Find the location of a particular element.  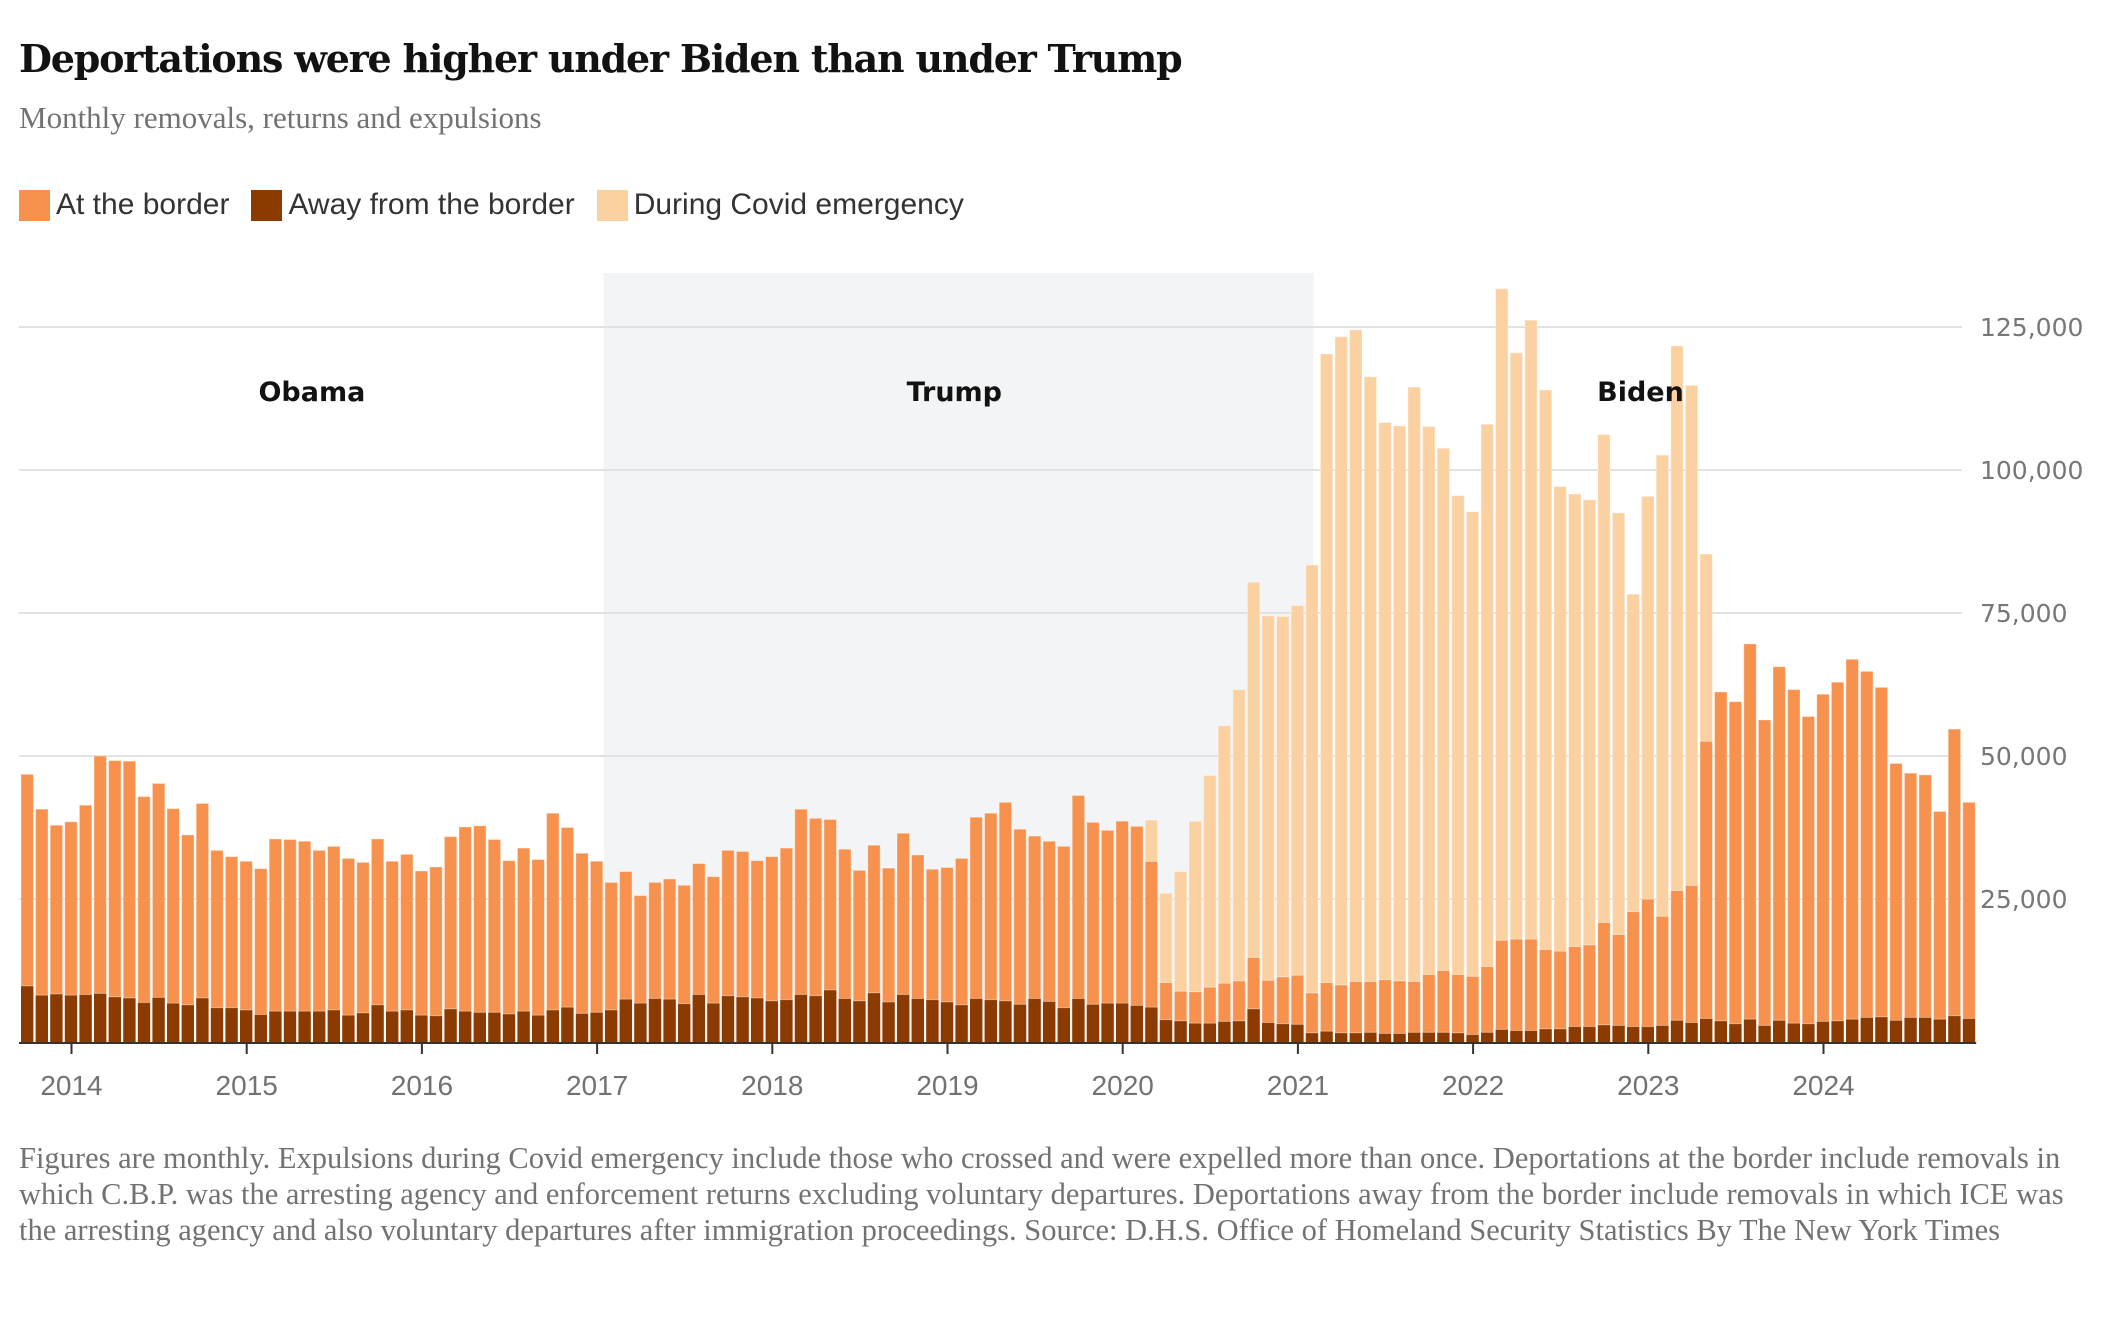

x-tick-label: 2020 is located at coordinates (1123, 1085).